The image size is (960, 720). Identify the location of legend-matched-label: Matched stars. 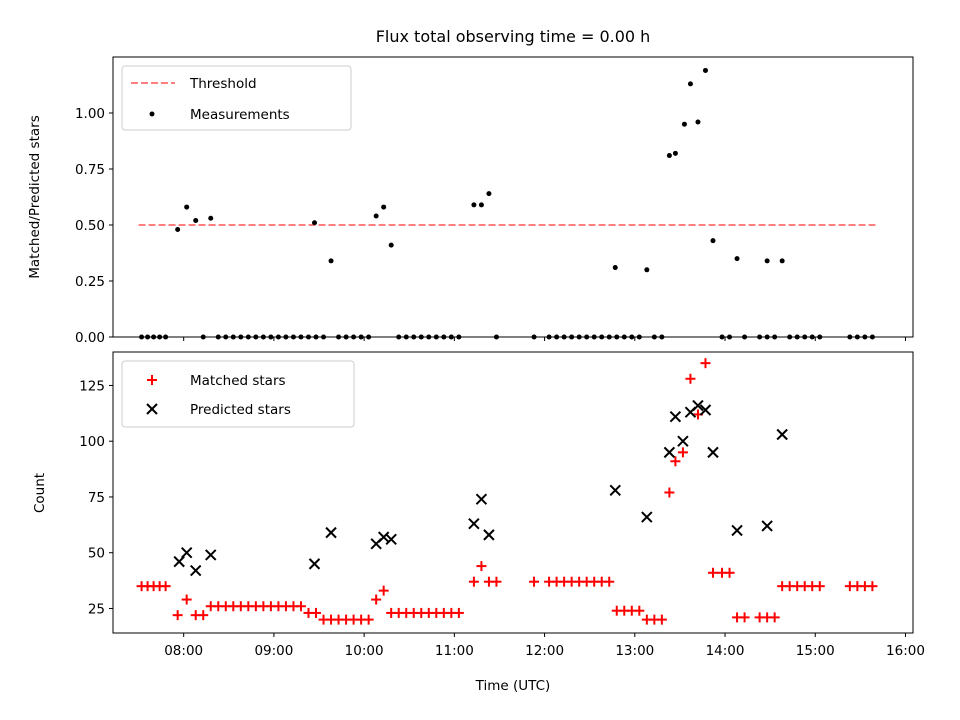
(238, 381).